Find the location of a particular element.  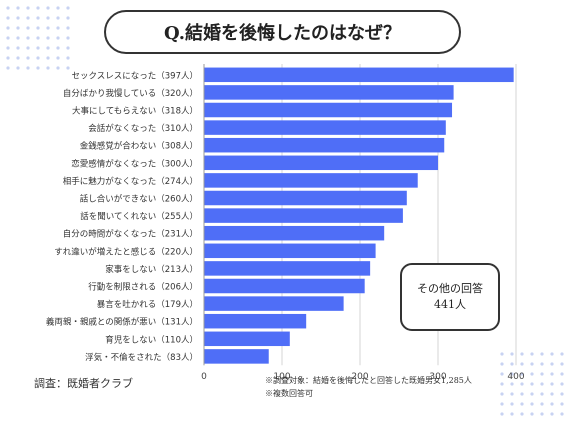

category-label: 家事をしない（213人） is located at coordinates (151, 269).